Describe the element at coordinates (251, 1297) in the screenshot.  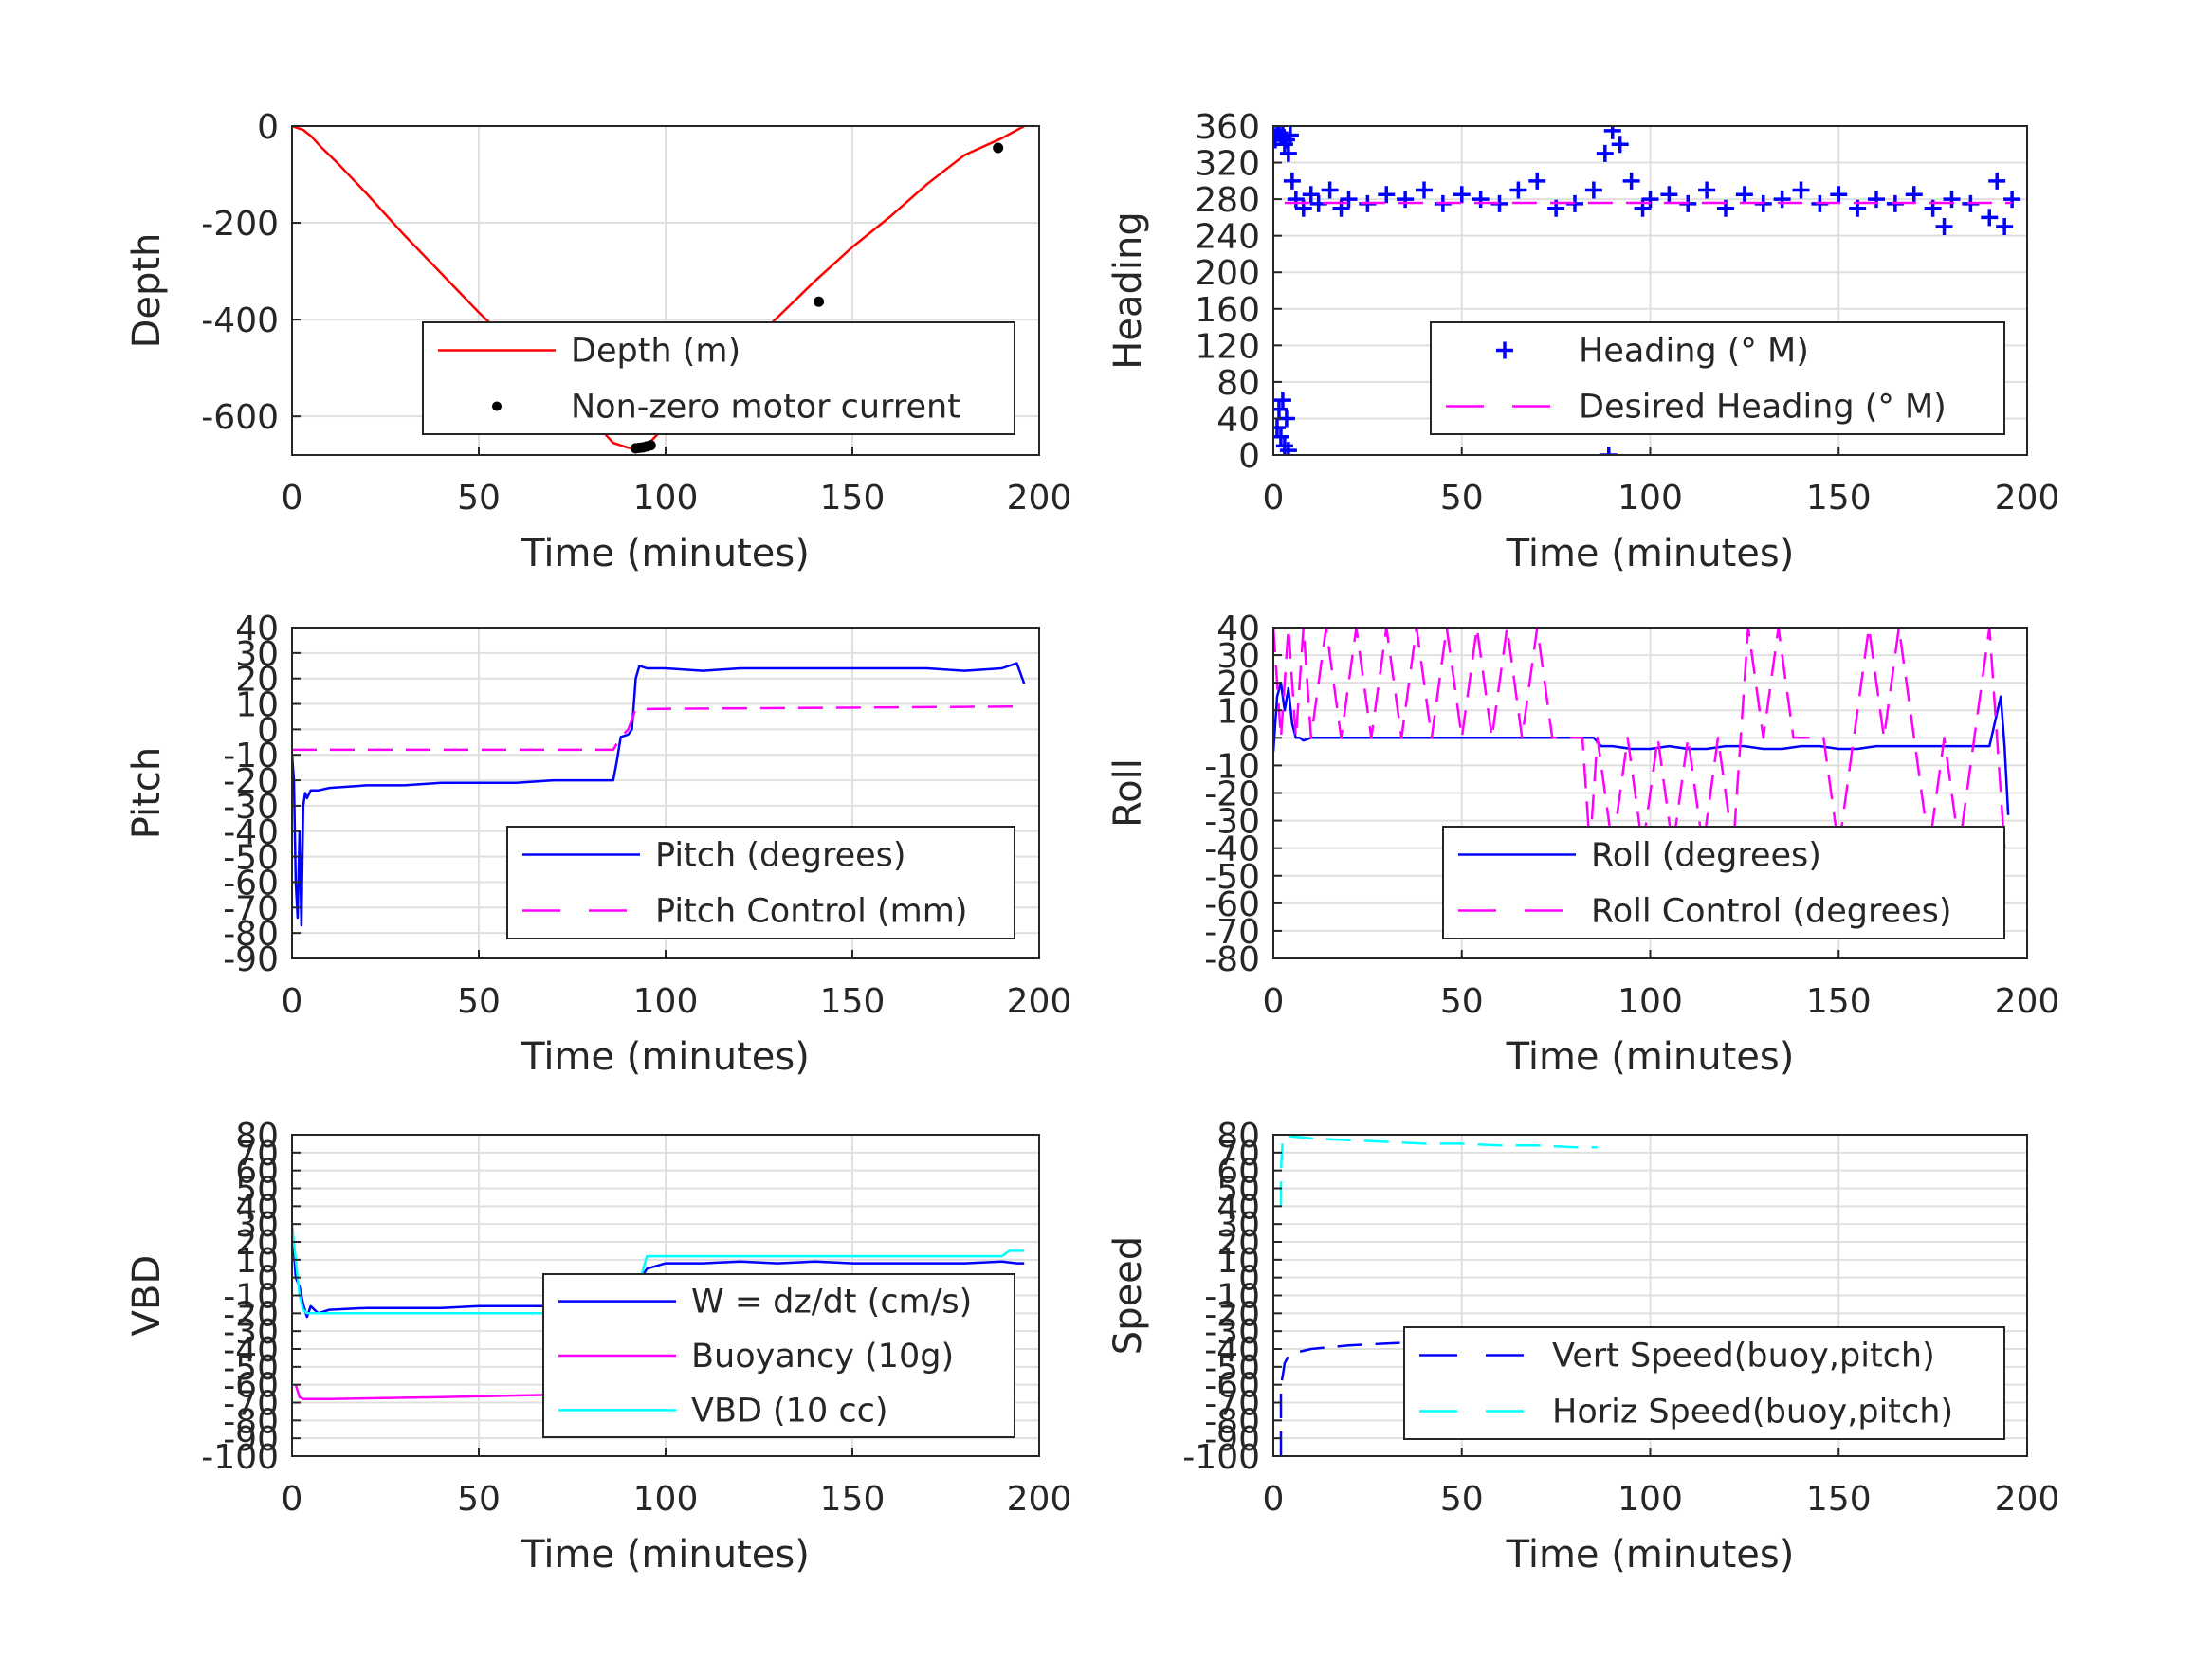
I see `y-tick-label: -10` at that location.